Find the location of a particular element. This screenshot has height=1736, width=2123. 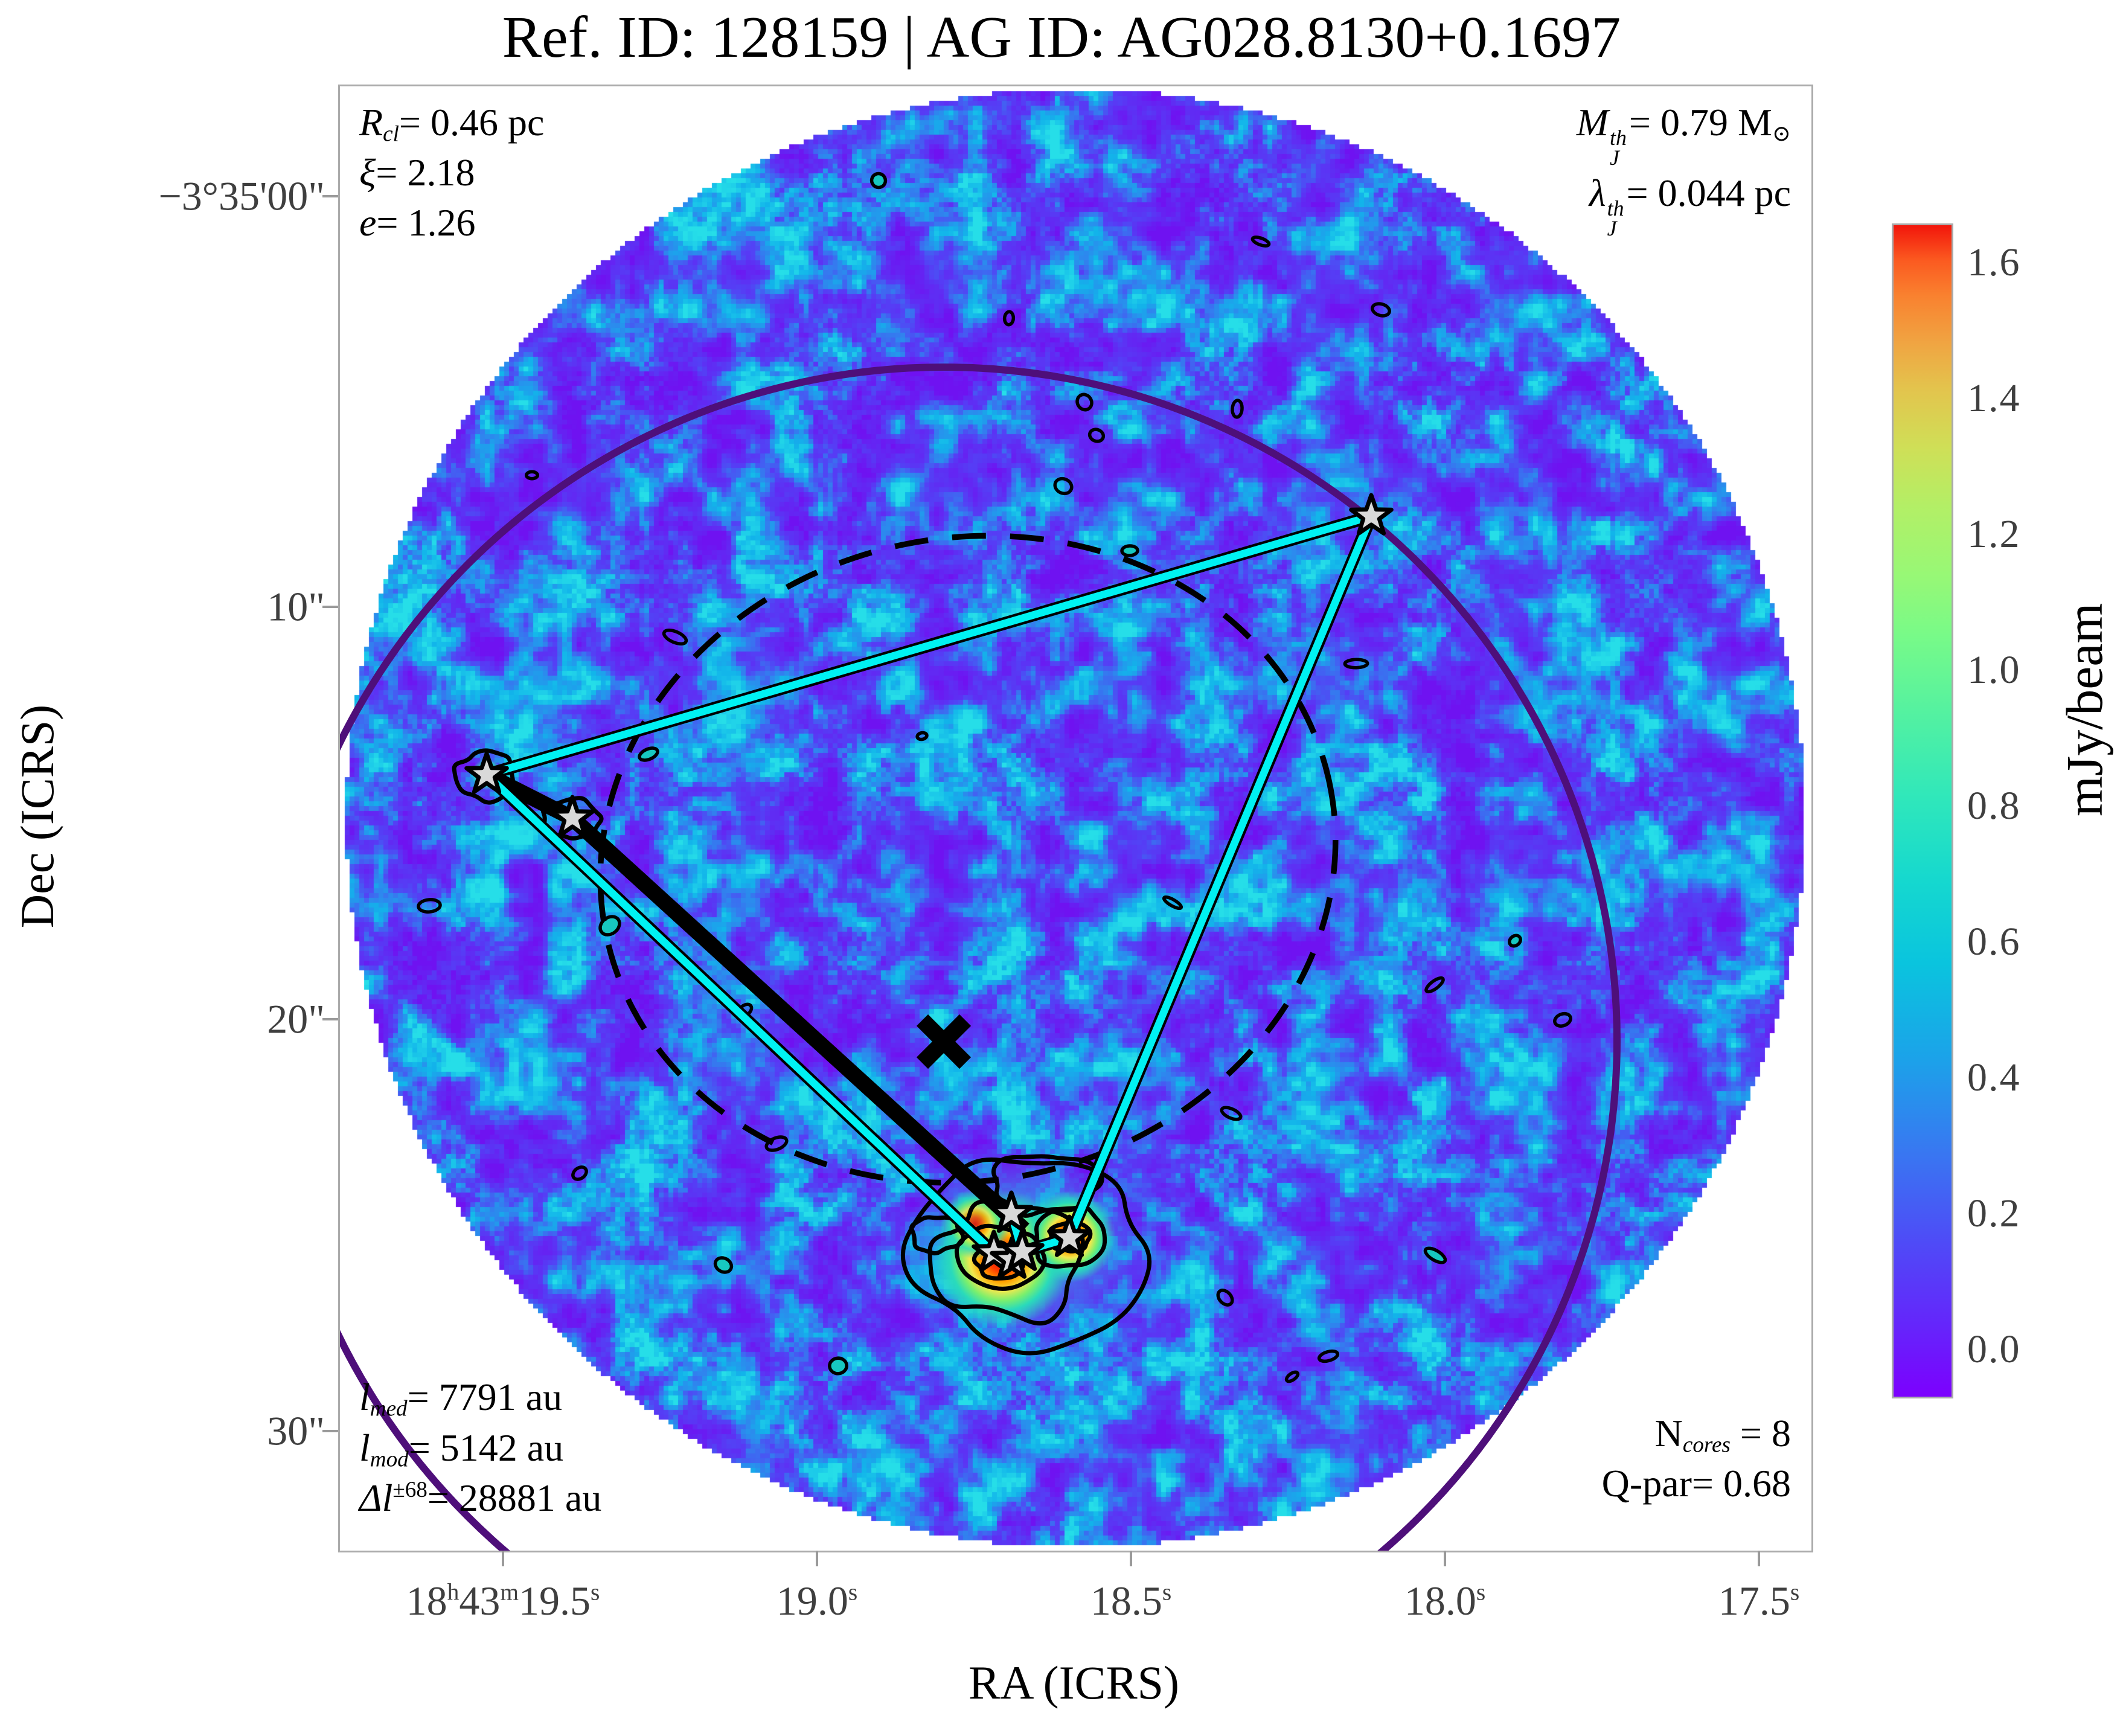

y-tick-label: 20" is located at coordinates (296, 1019).